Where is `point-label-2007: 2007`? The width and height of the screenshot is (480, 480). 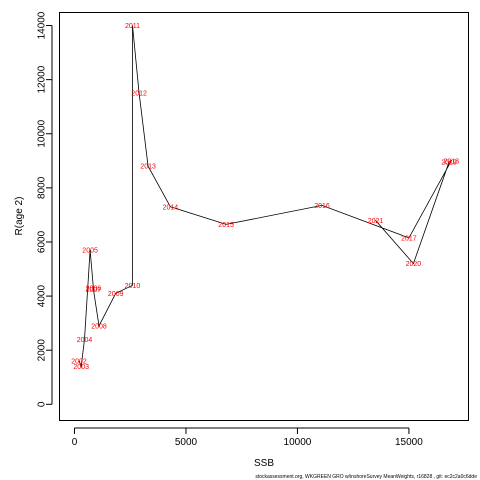
point-label-2007: 2007 is located at coordinates (94, 290).